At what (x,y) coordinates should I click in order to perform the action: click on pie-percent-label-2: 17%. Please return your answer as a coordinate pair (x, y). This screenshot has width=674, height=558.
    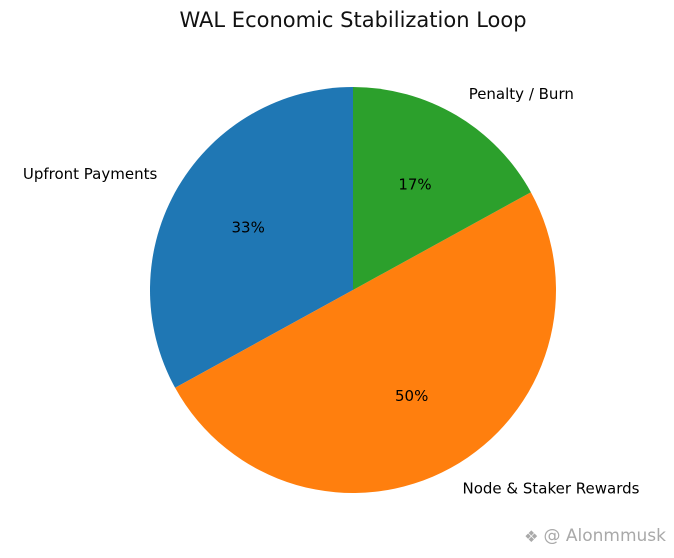
    Looking at the image, I should click on (414, 185).